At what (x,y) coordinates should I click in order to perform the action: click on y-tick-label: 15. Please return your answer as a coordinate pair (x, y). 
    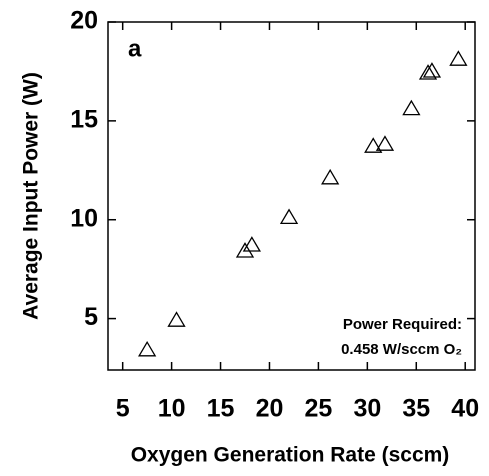
    Looking at the image, I should click on (84, 119).